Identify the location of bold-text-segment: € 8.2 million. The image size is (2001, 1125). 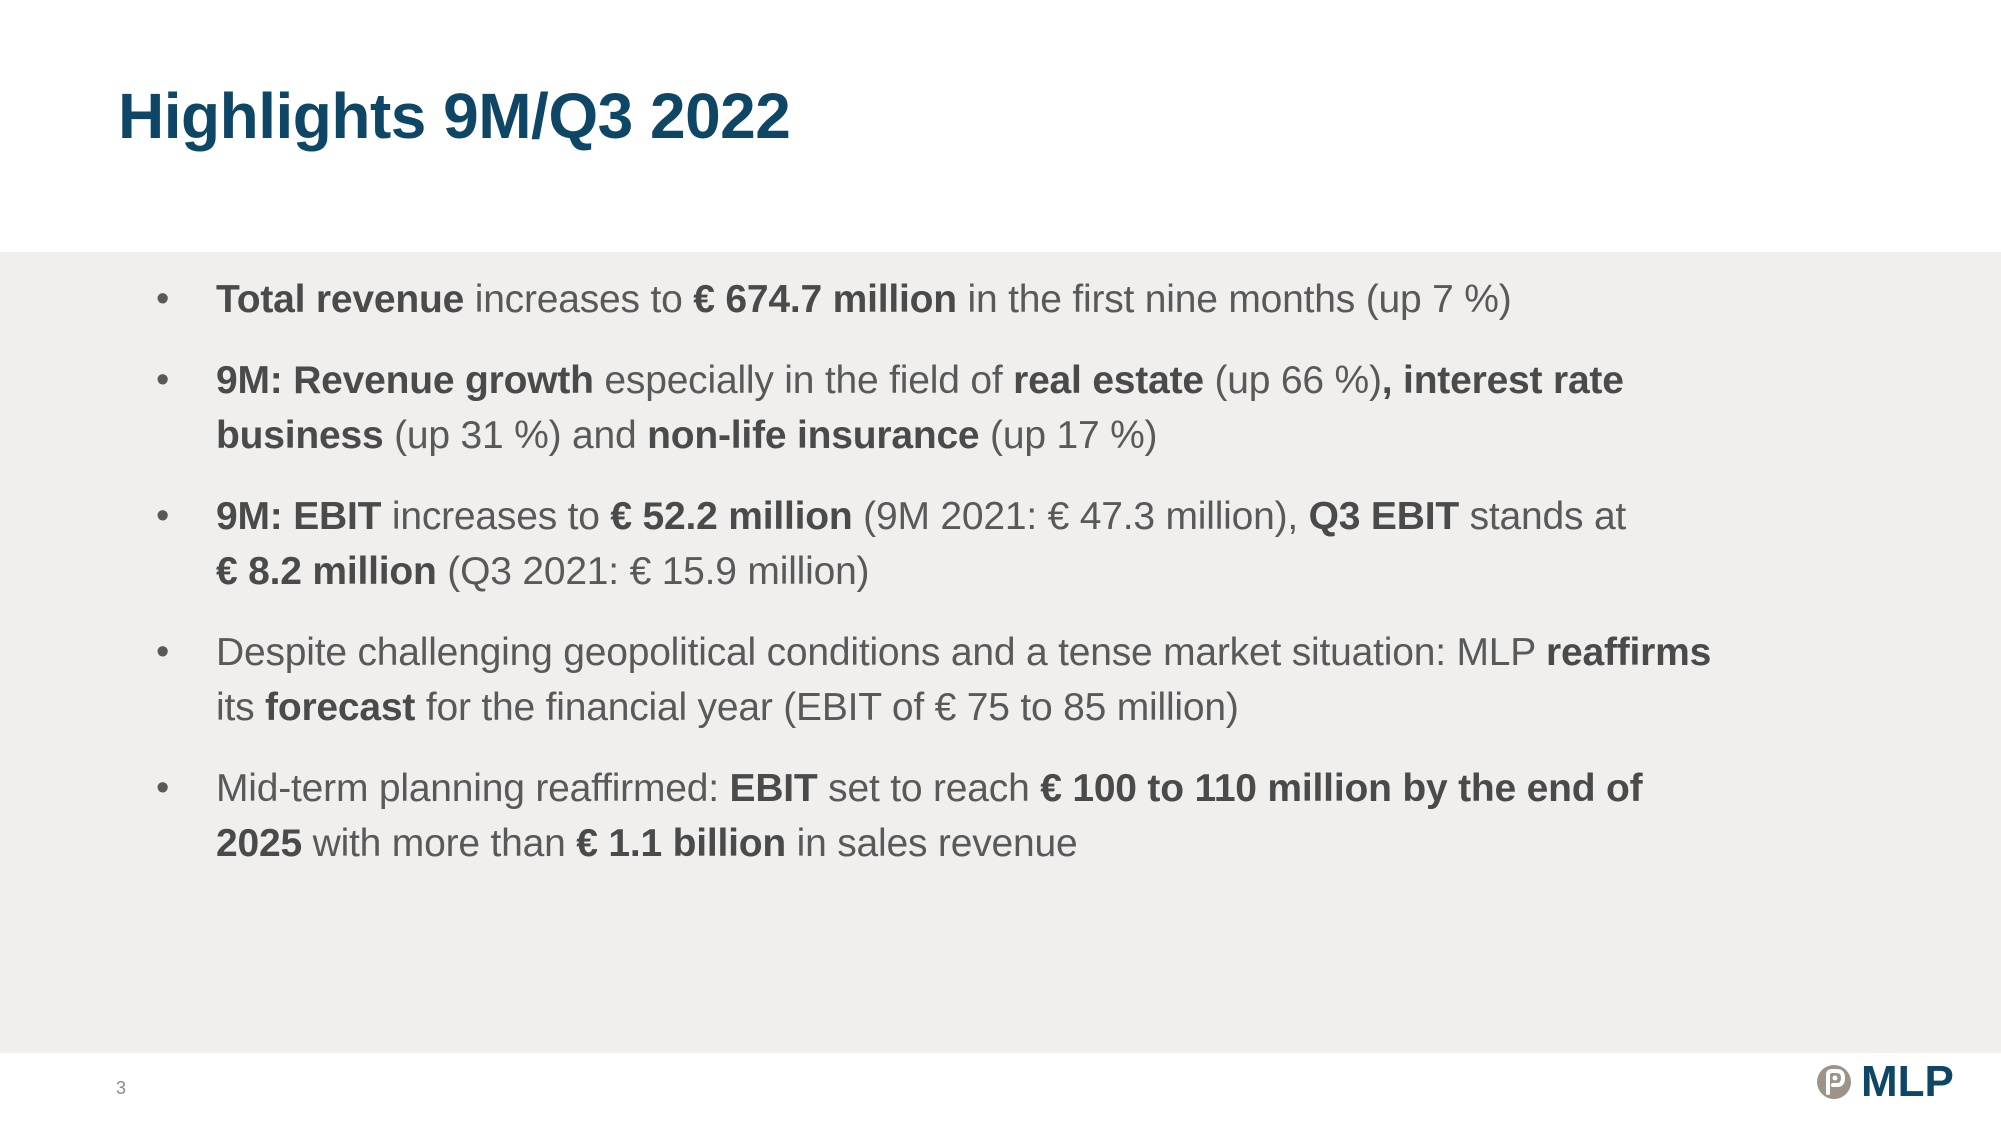
(326, 571).